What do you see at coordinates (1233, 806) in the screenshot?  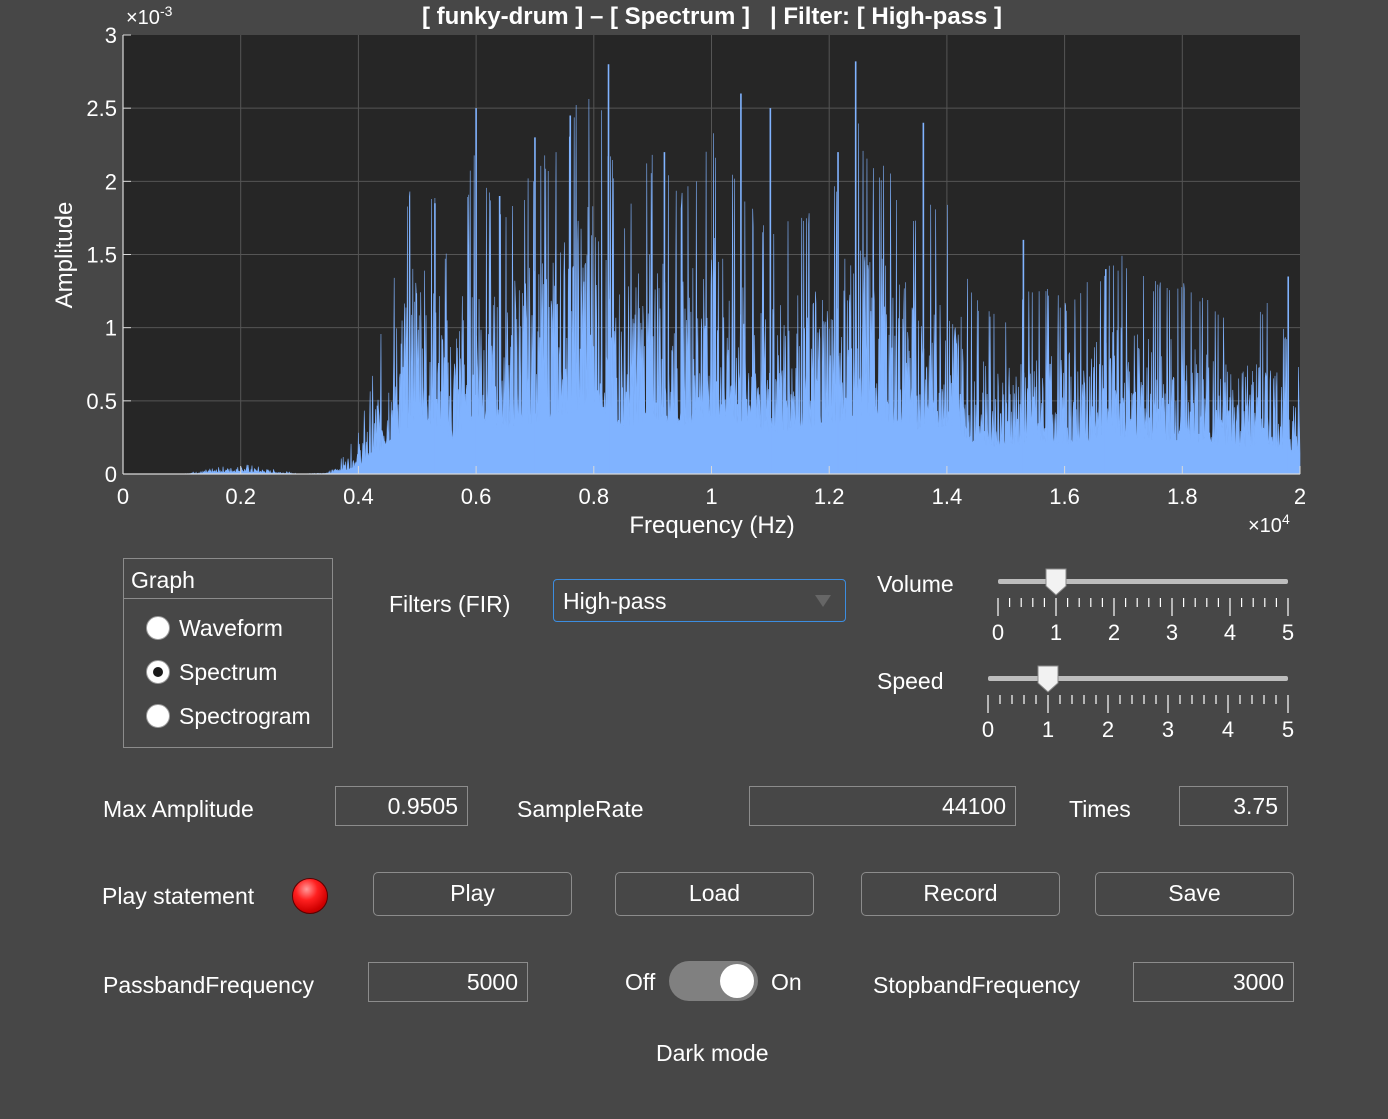 I see `times-field: 3.75` at bounding box center [1233, 806].